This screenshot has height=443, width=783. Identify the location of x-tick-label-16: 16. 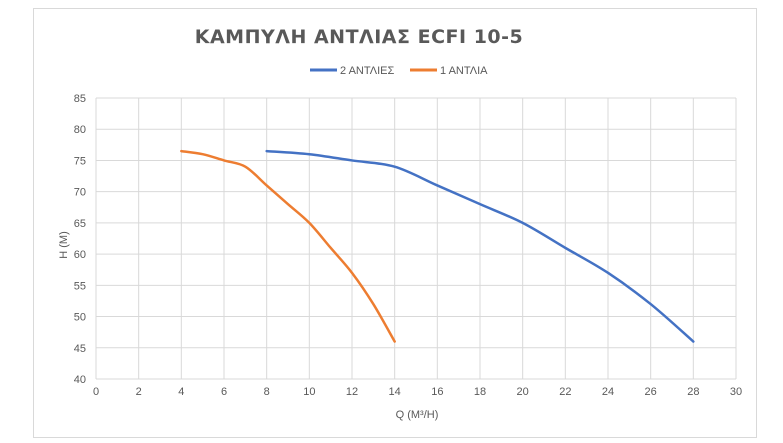
(437, 392).